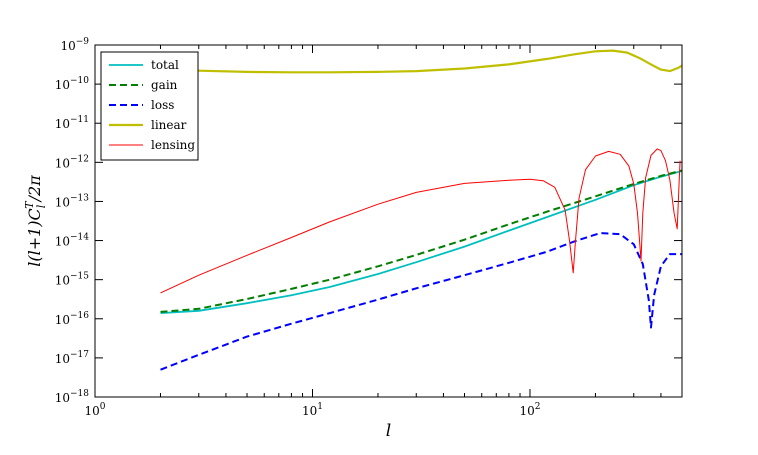  I want to click on y-tick-label-exponent: −14, so click(79, 238).